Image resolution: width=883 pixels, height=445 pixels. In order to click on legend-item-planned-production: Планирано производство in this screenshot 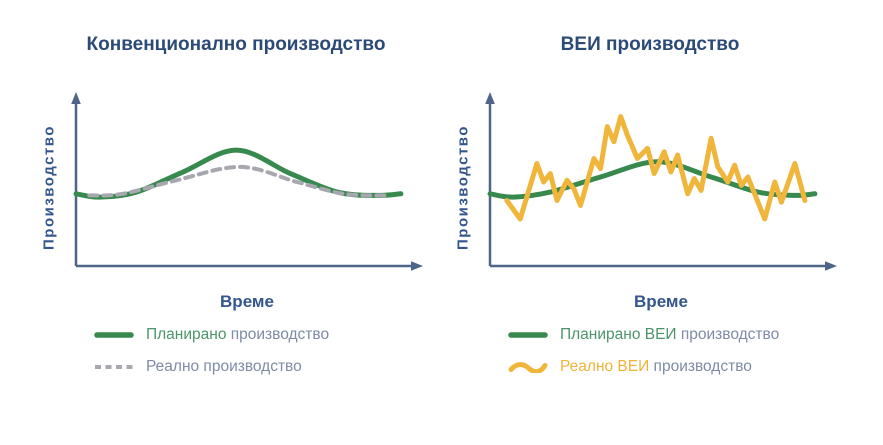, I will do `click(265, 335)`.